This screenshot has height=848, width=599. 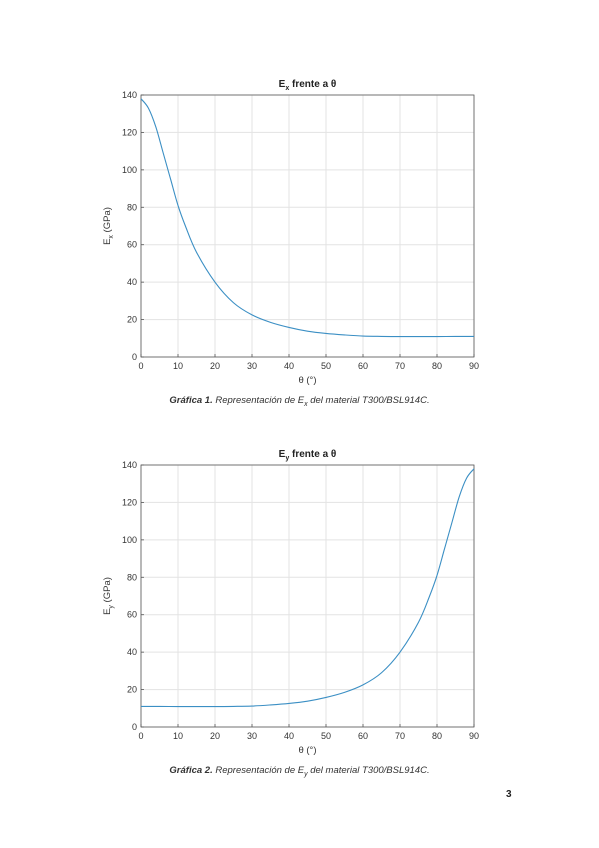 I want to click on y-axis-label: Ey (GPa), so click(x=108, y=596).